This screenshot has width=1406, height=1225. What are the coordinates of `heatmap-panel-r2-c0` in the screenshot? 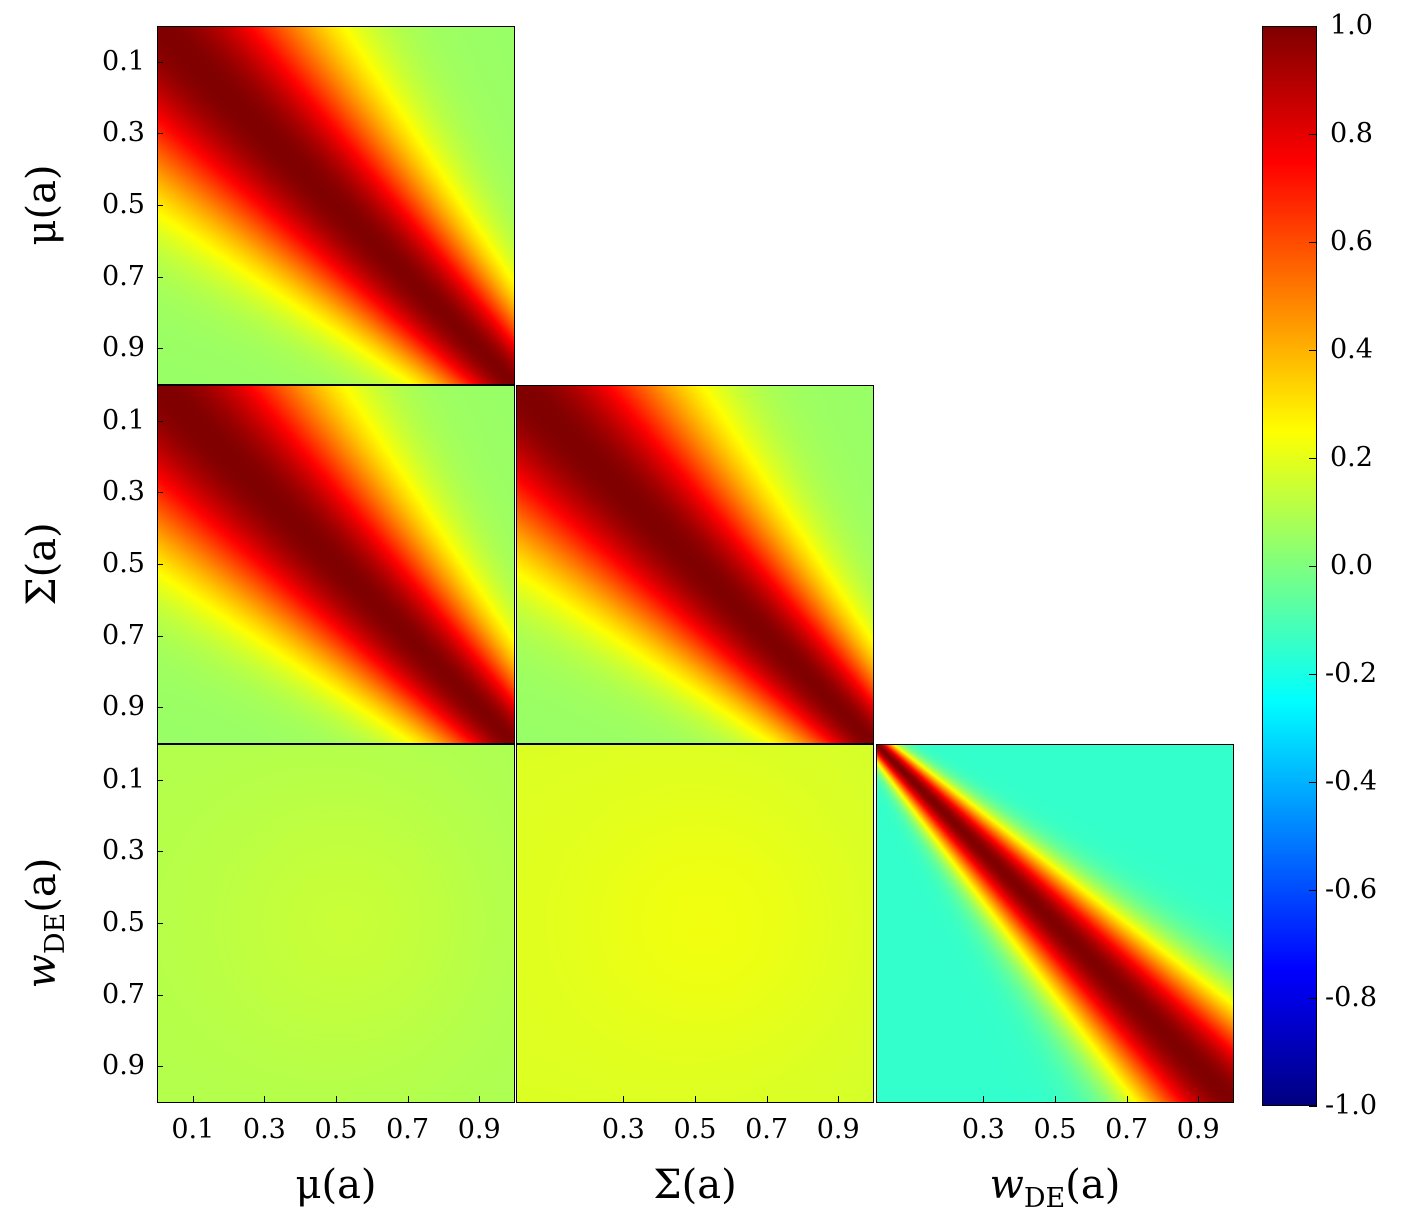 It's located at (336, 923).